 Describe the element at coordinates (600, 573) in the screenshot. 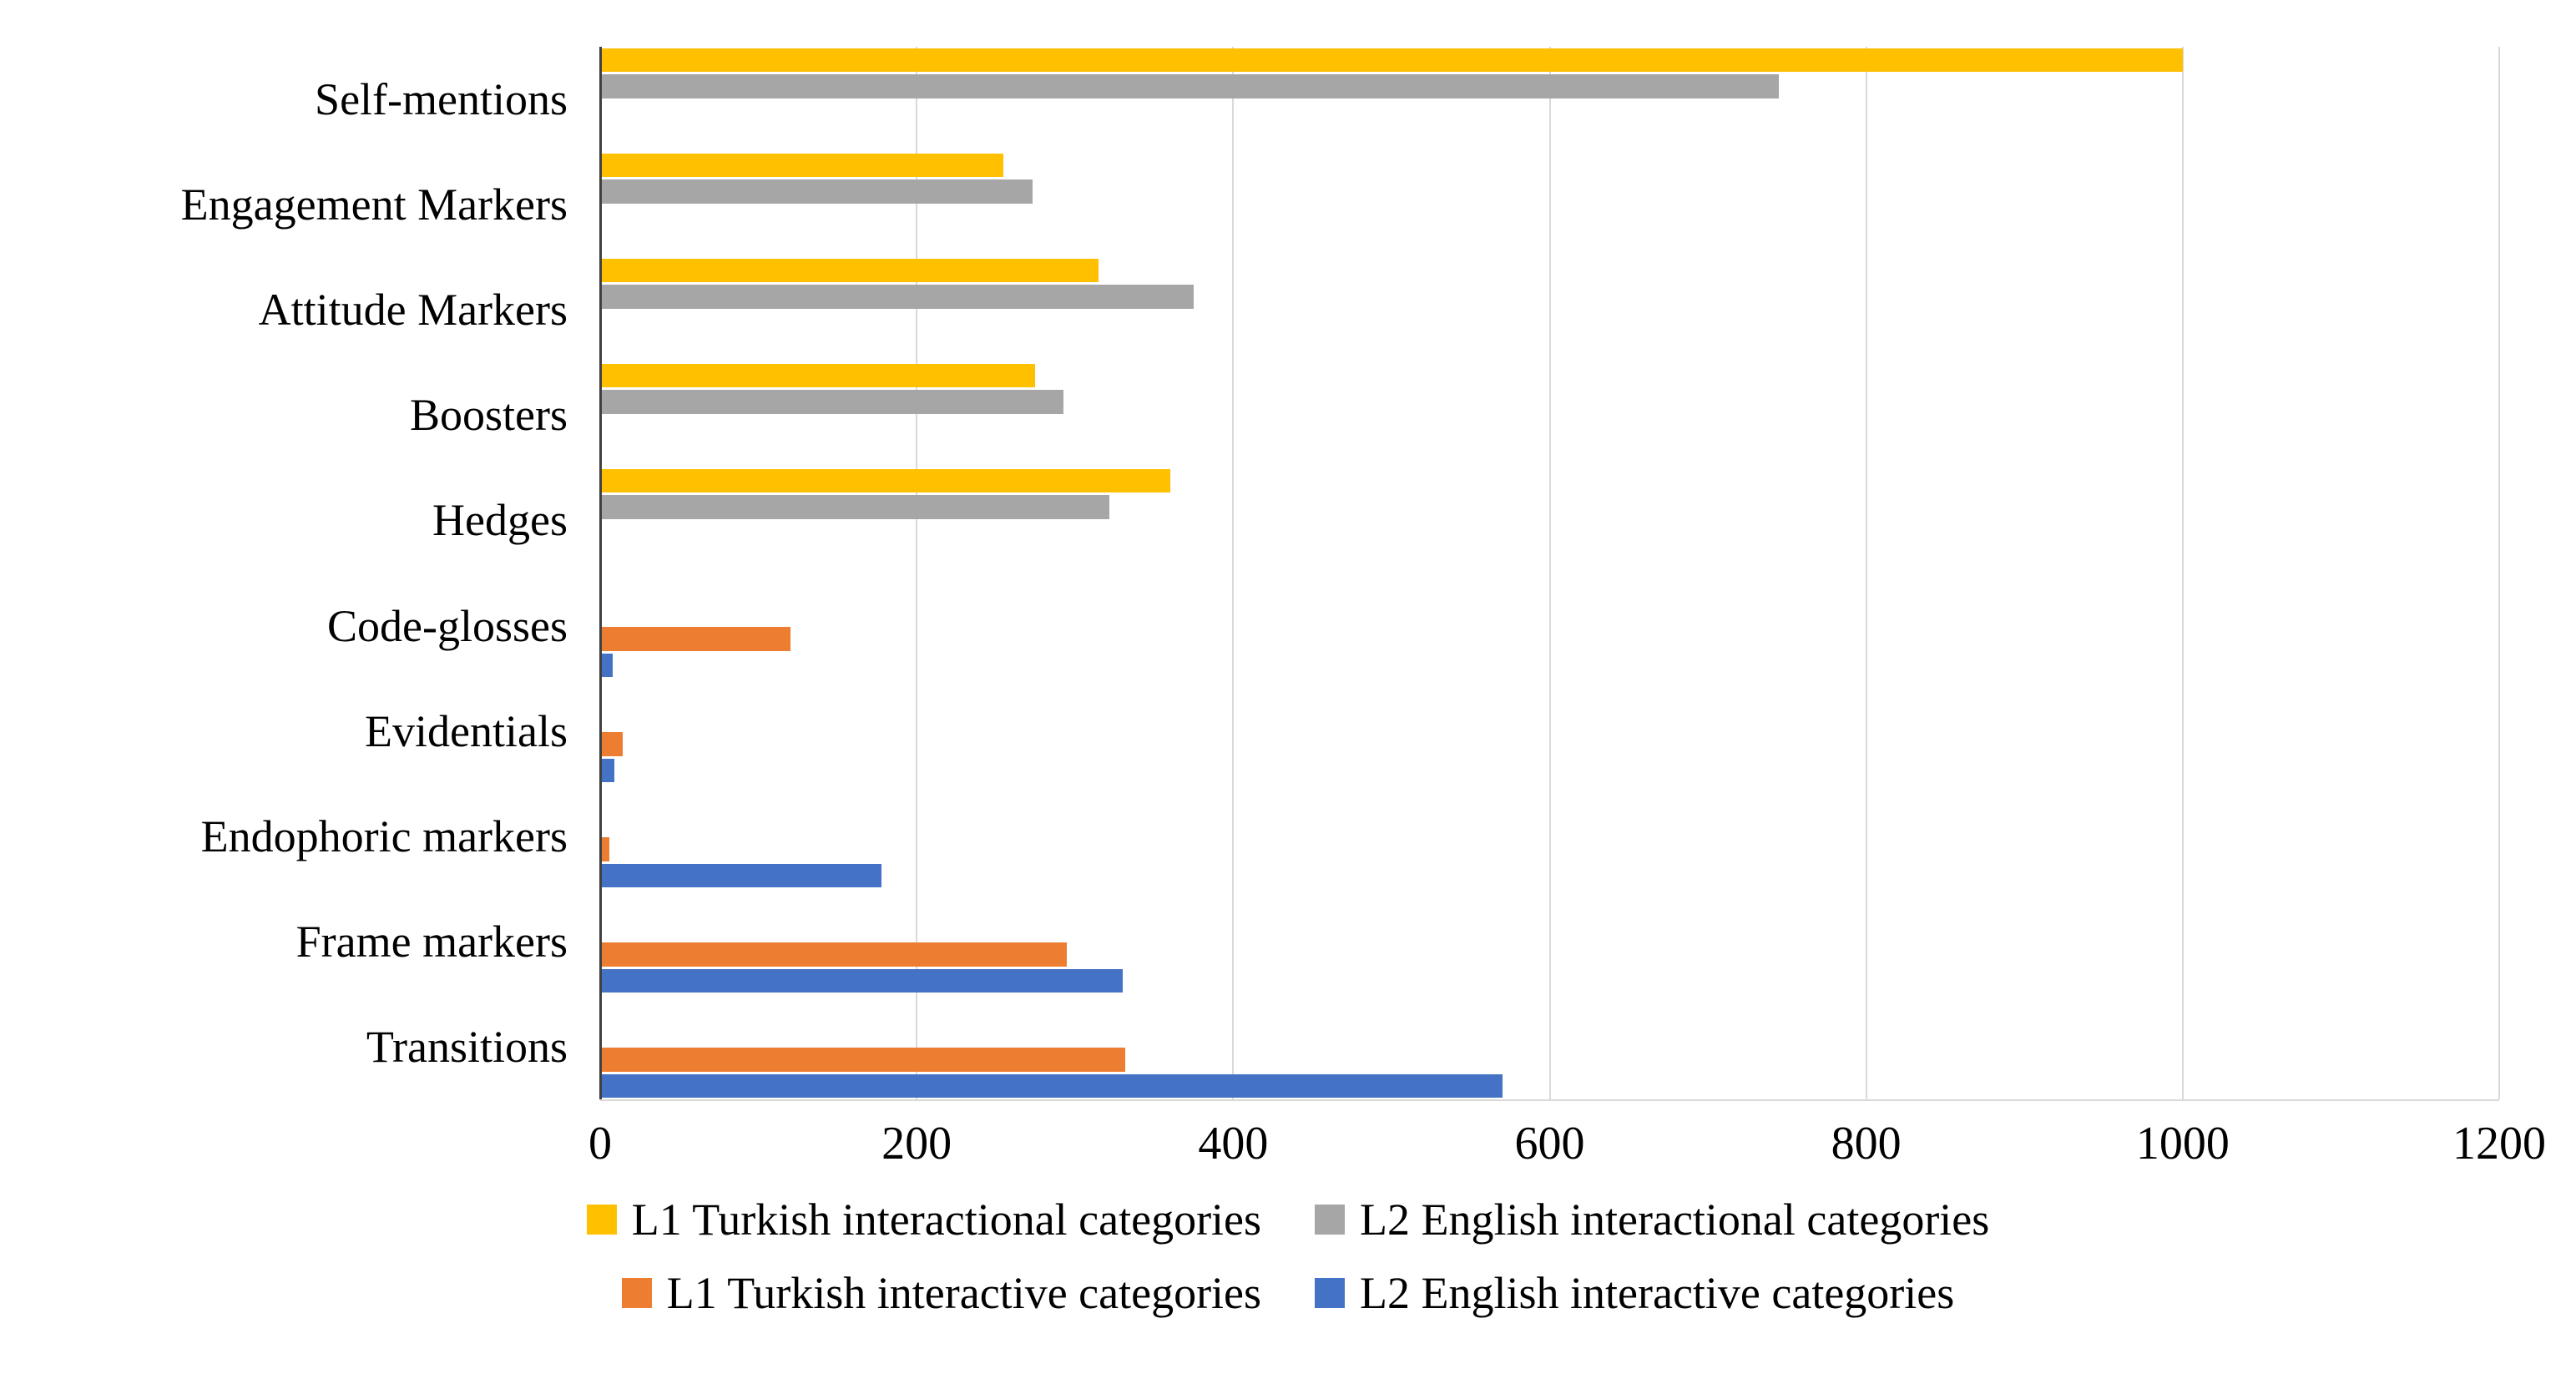

I see `y-axis-line` at that location.